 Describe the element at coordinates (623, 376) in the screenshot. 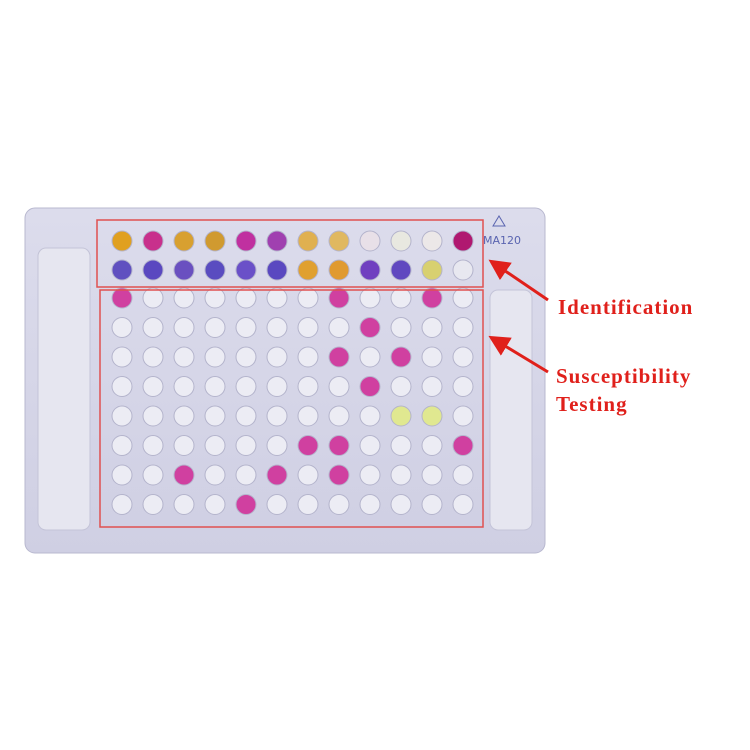

I see `susceptibility-label: Susceptibility` at that location.